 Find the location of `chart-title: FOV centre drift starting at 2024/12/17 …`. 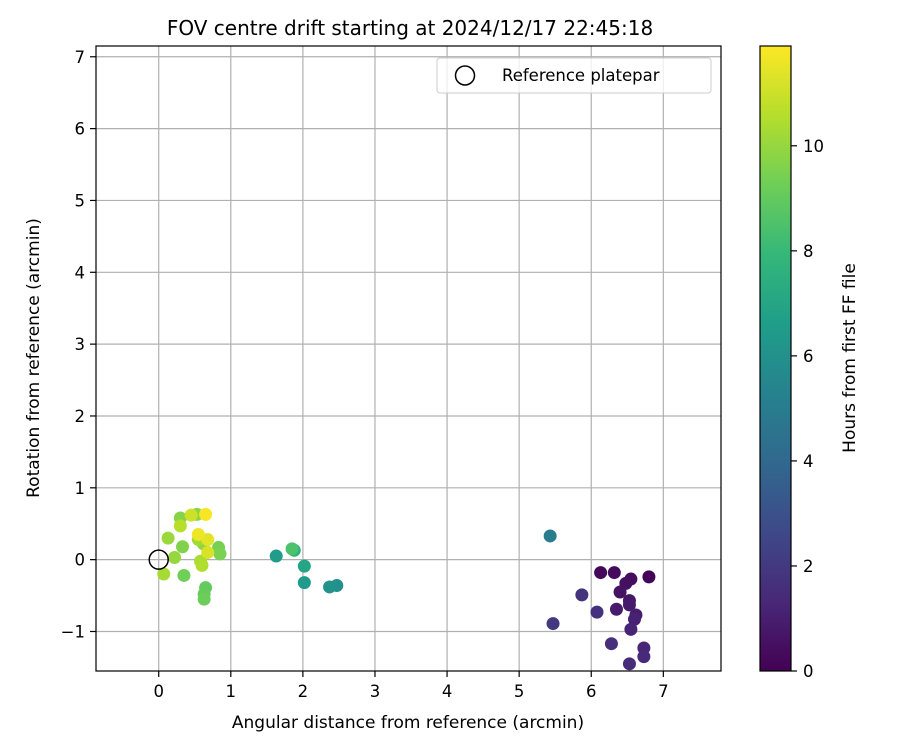

chart-title: FOV centre drift starting at 2024/12/17 … is located at coordinates (410, 28).